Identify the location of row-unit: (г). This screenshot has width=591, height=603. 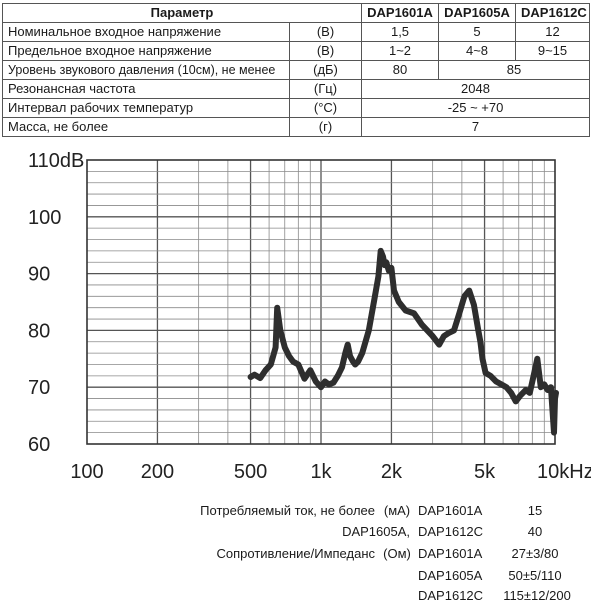
(325, 127).